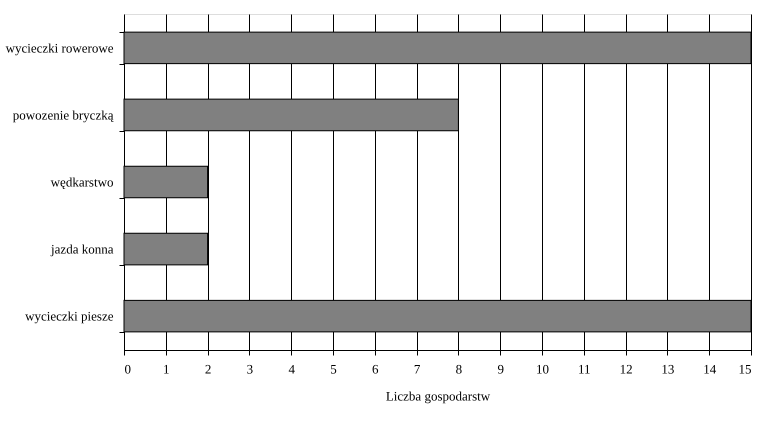 This screenshot has height=421, width=777. What do you see at coordinates (417, 369) in the screenshot?
I see `x-tick-label: 7` at bounding box center [417, 369].